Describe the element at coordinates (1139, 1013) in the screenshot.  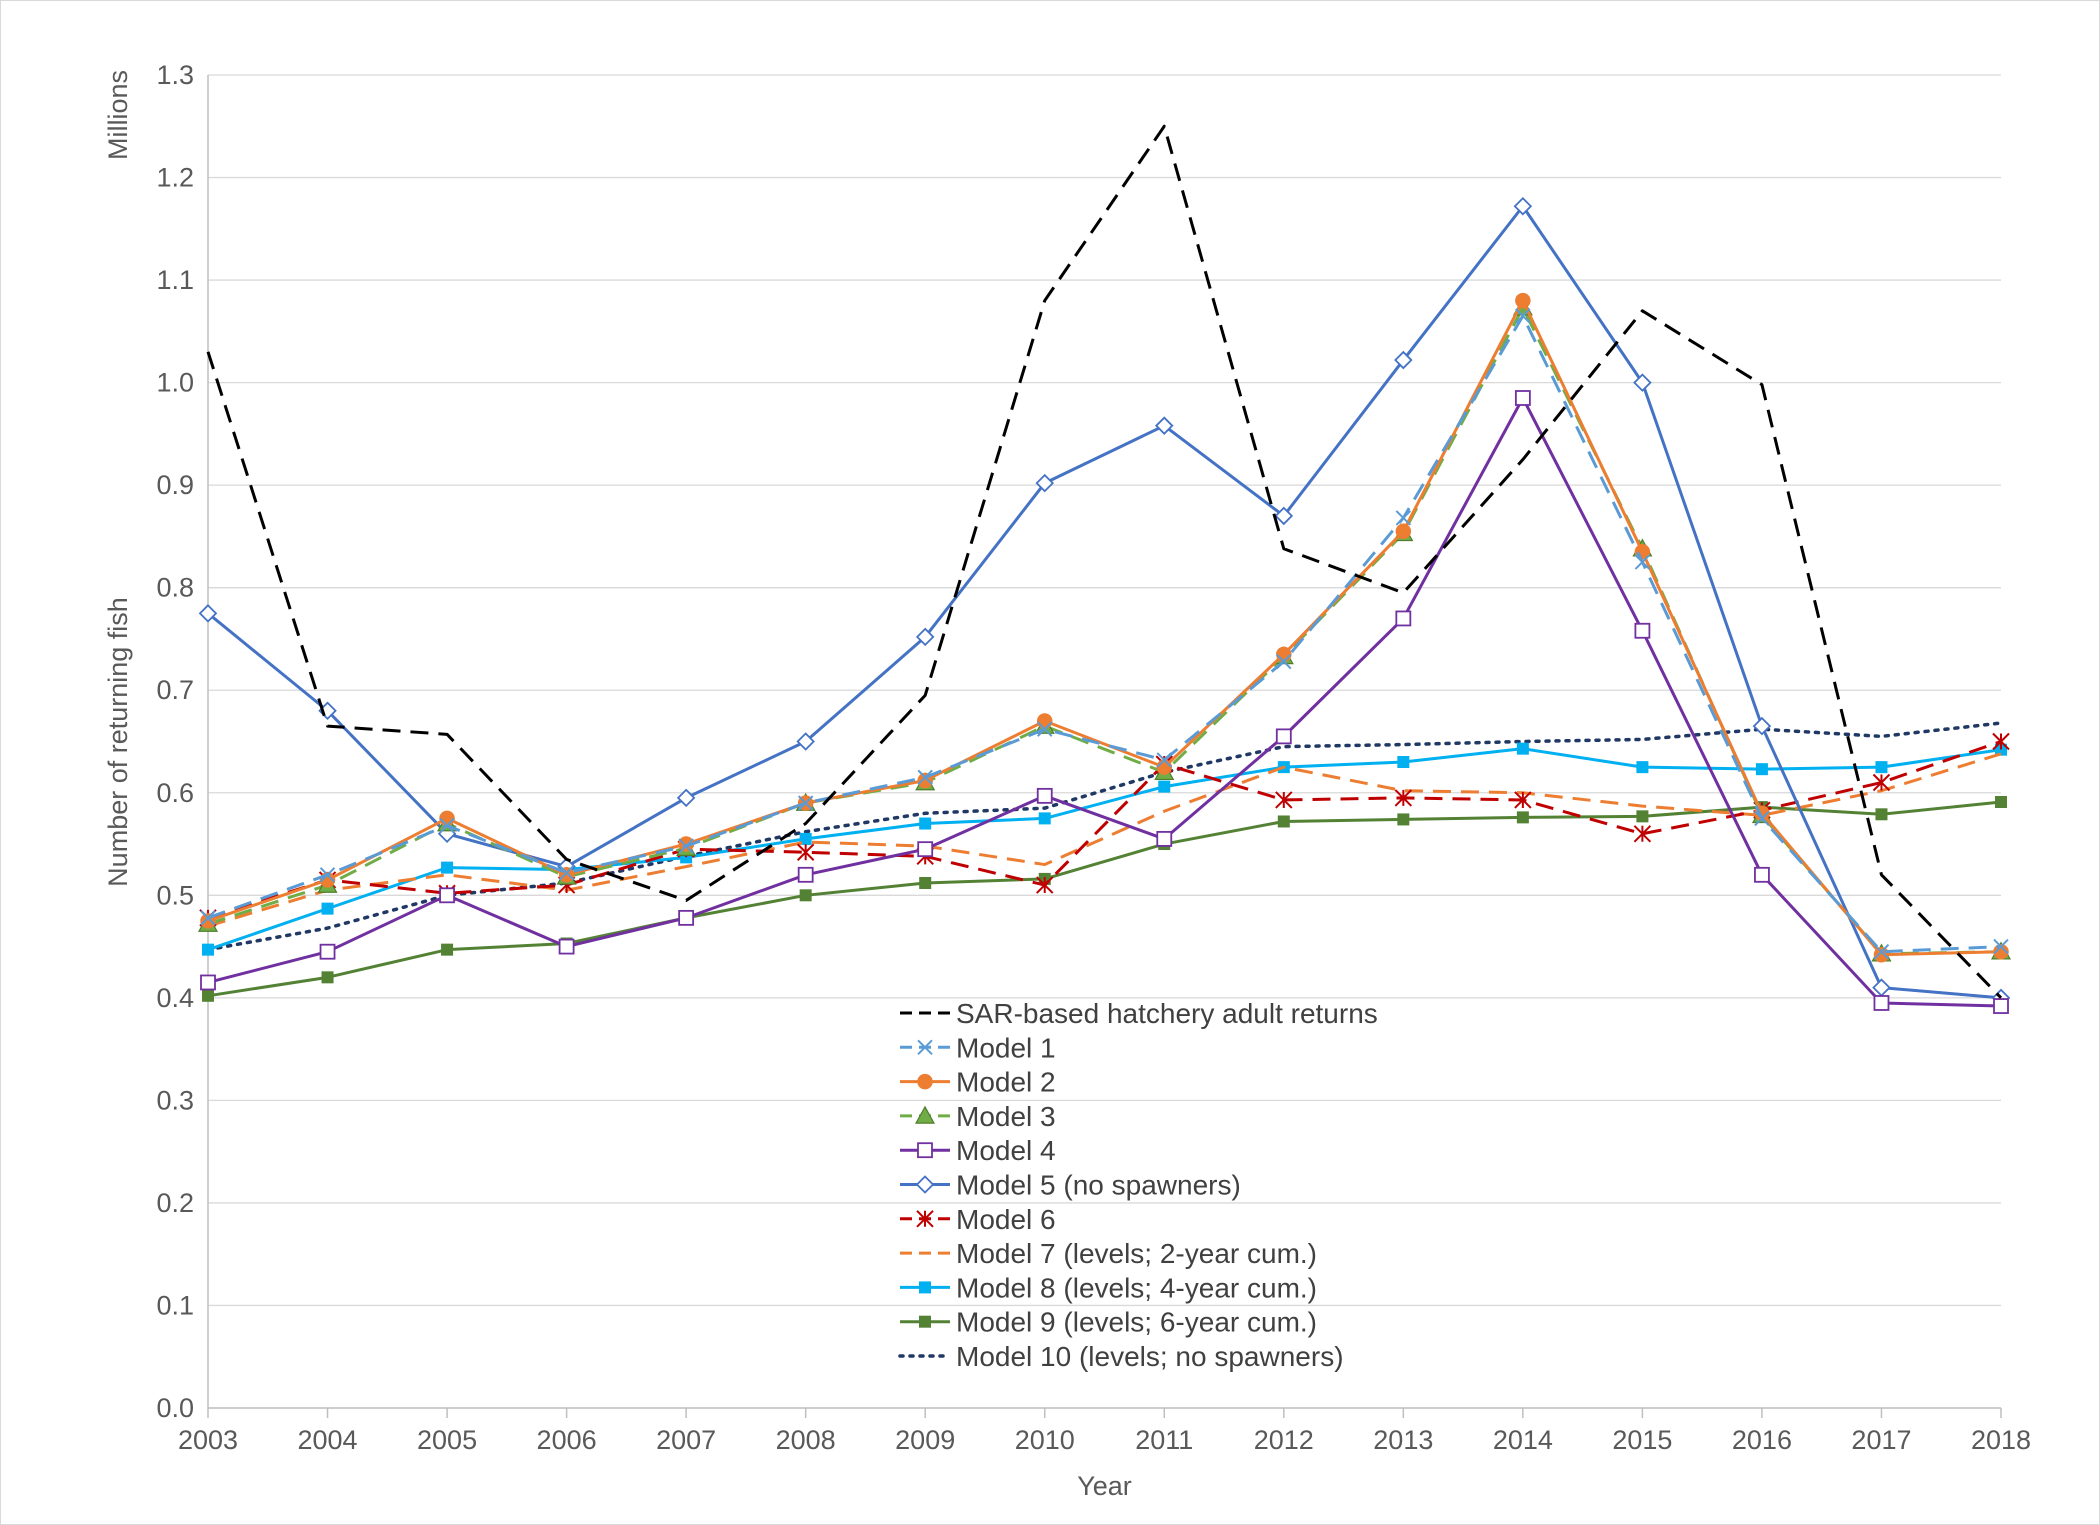
I see `legend-item: SAR-based hatchery adult returns` at that location.